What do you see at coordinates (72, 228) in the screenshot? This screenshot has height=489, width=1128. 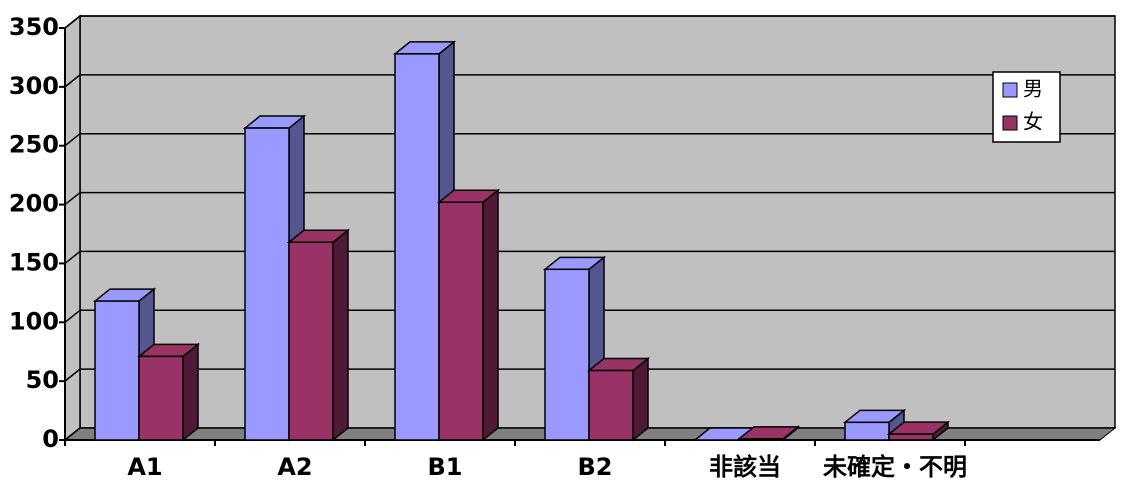 I see `side-wall` at bounding box center [72, 228].